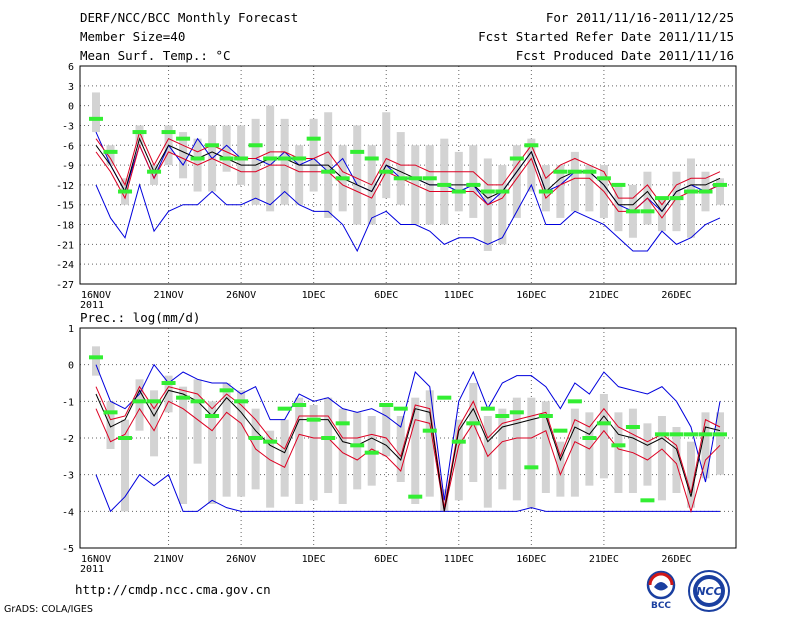 This screenshot has width=800, height=618. What do you see at coordinates (241, 295) in the screenshot?
I see `temp-xtick-label: 26NOV` at bounding box center [241, 295].